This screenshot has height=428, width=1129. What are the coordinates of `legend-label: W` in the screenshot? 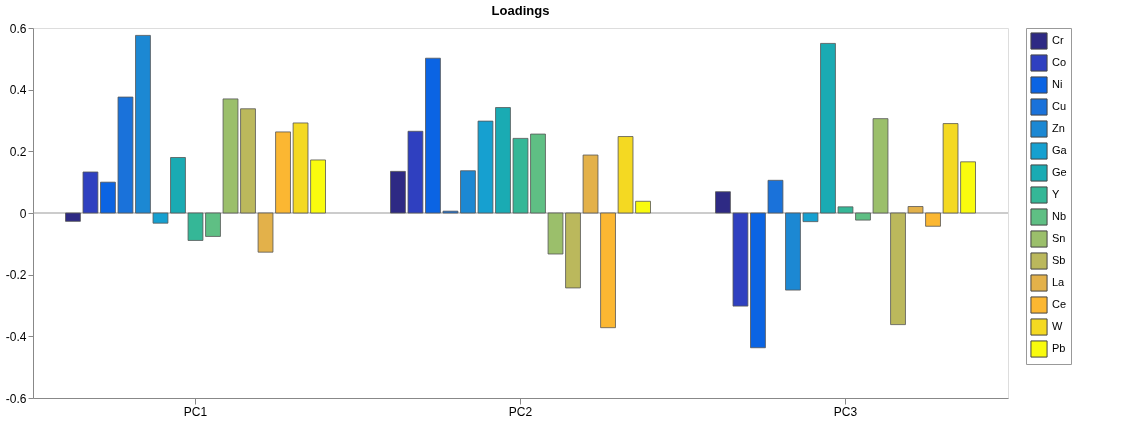 It's located at (1057, 326).